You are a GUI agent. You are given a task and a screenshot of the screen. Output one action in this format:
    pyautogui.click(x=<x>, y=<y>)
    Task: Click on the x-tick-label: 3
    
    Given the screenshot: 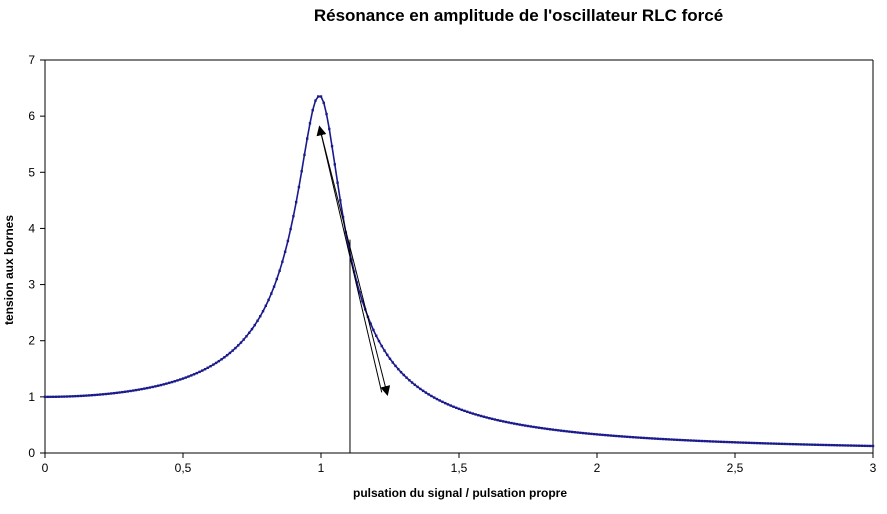 What is the action you would take?
    pyautogui.click(x=873, y=468)
    